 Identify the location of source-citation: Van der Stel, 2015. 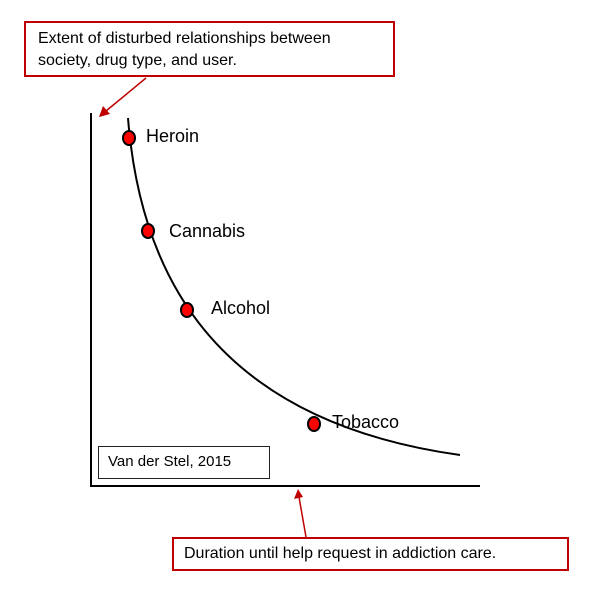
(184, 462).